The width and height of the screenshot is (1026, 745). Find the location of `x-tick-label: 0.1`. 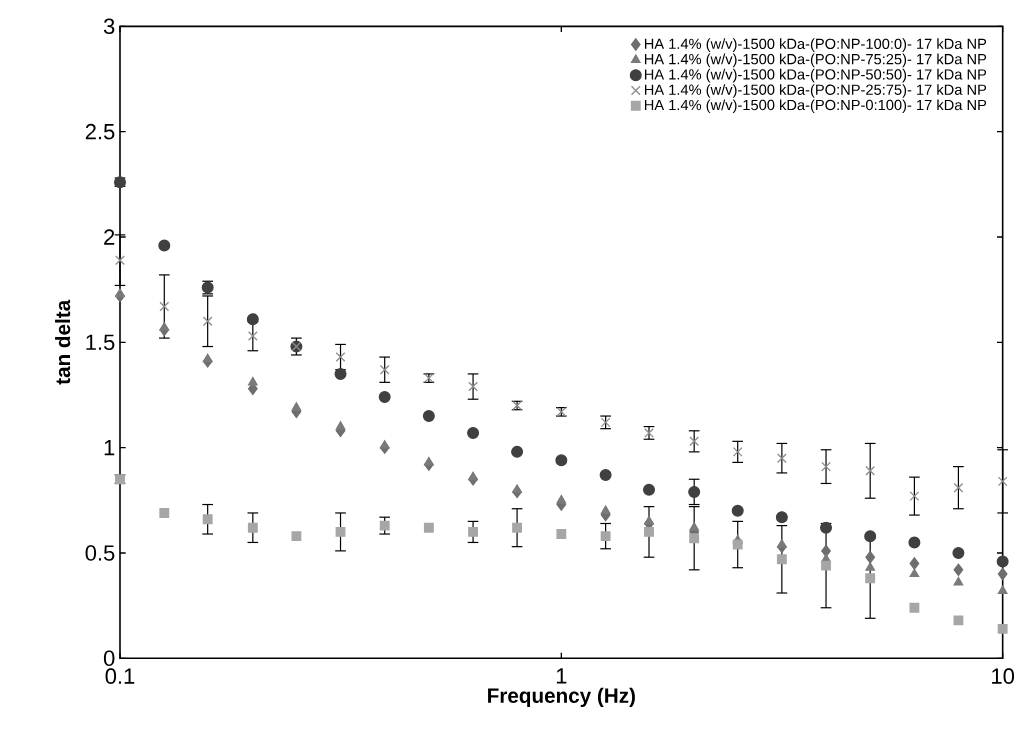

x-tick-label: 0.1 is located at coordinates (120, 676).